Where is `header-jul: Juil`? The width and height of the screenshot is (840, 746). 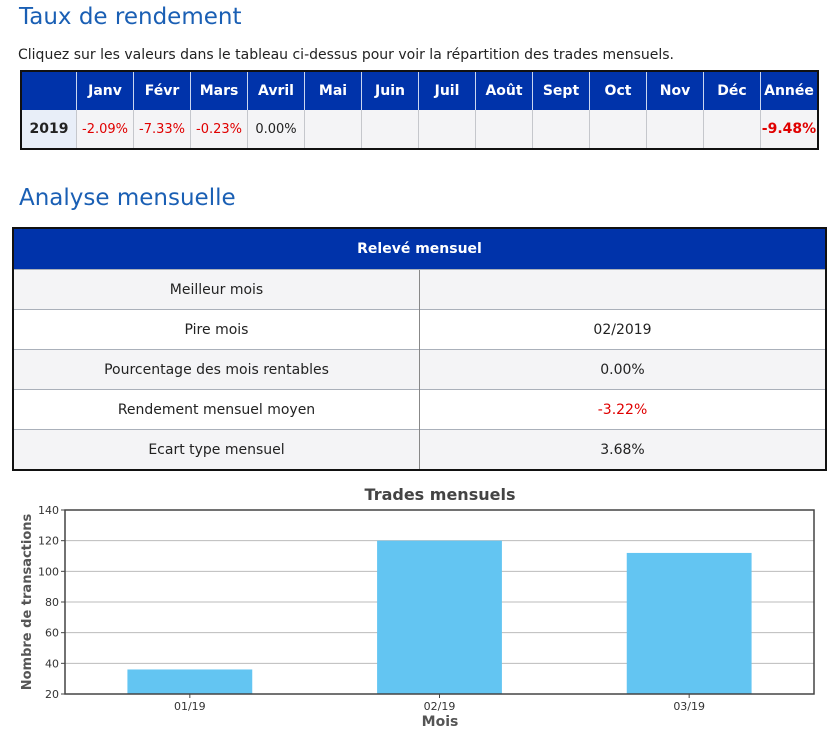 header-jul: Juil is located at coordinates (447, 90).